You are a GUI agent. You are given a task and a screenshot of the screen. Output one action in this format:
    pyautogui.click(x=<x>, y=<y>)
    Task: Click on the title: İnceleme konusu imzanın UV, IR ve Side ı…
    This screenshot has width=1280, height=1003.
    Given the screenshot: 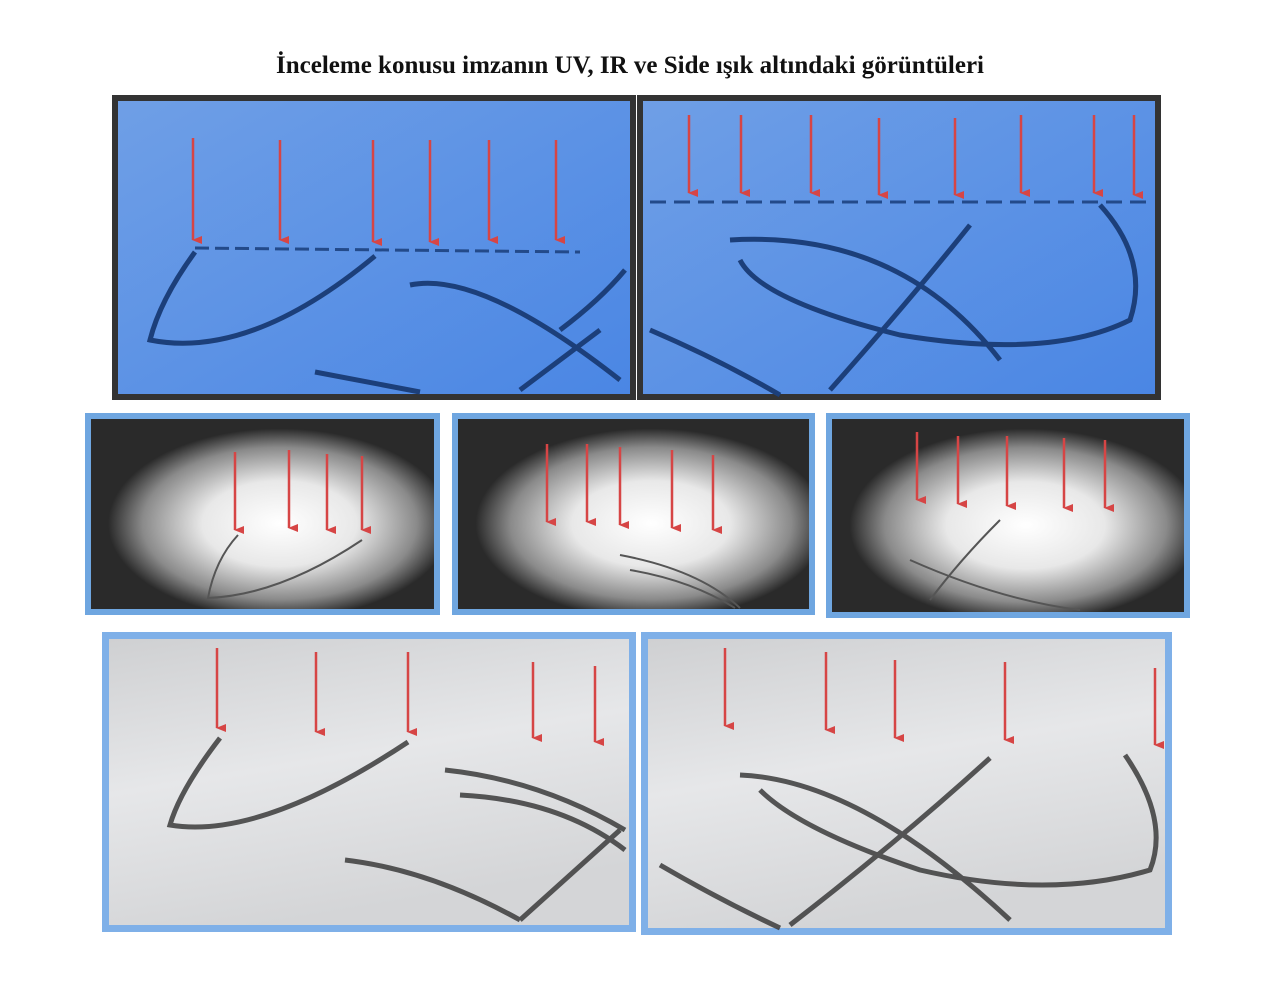 What is the action you would take?
    pyautogui.click(x=630, y=65)
    